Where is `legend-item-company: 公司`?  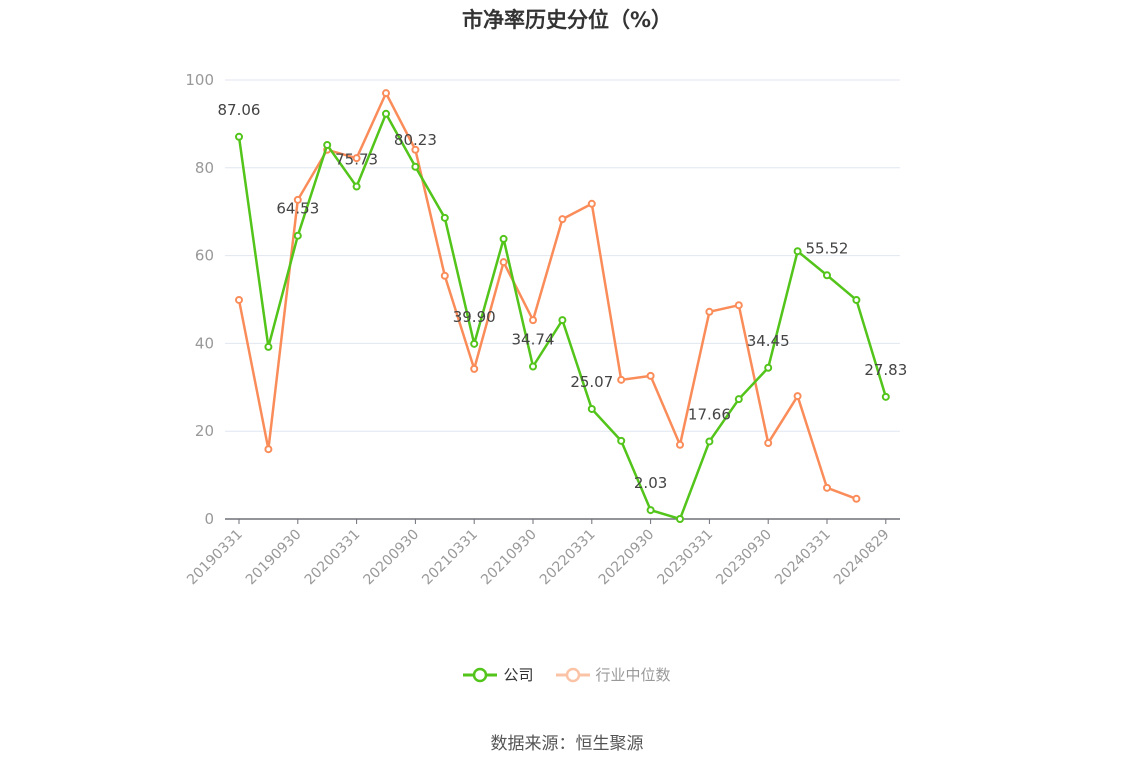 legend-item-company: 公司 is located at coordinates (498, 674).